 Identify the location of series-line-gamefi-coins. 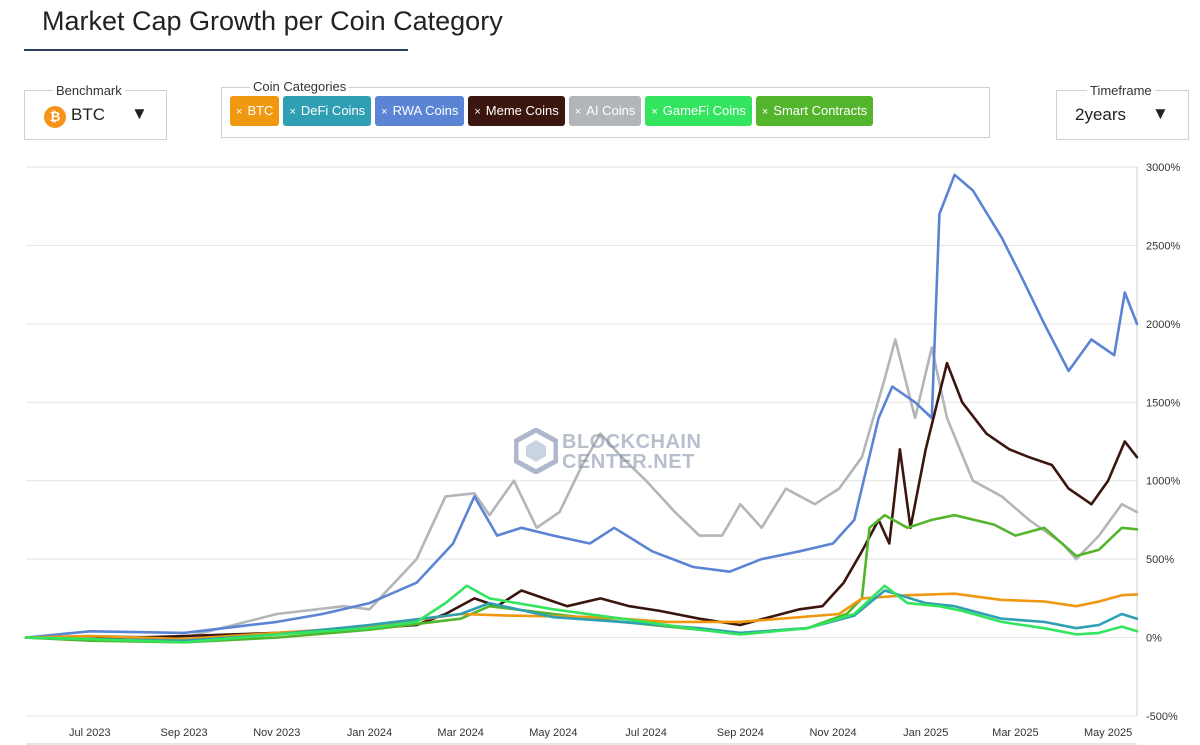
(581, 614).